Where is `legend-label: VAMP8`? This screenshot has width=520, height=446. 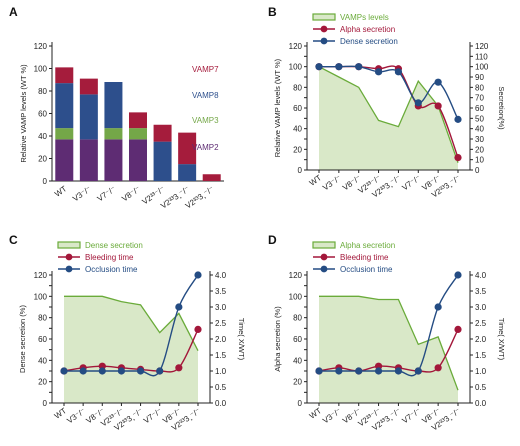
legend-label: VAMP8 is located at coordinates (205, 95).